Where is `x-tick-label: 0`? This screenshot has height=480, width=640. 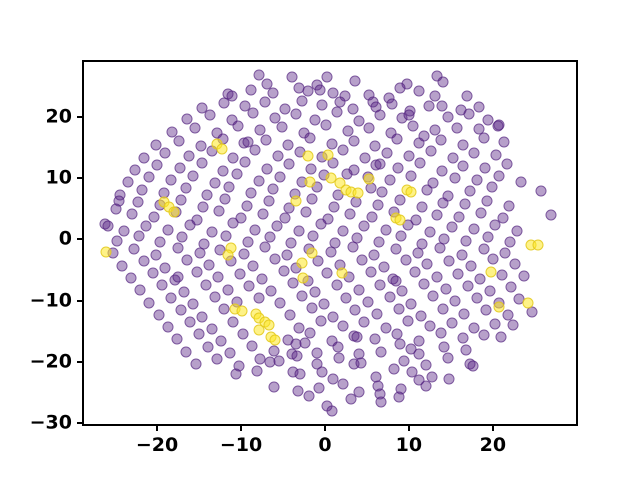
x-tick-label: 0 is located at coordinates (325, 445).